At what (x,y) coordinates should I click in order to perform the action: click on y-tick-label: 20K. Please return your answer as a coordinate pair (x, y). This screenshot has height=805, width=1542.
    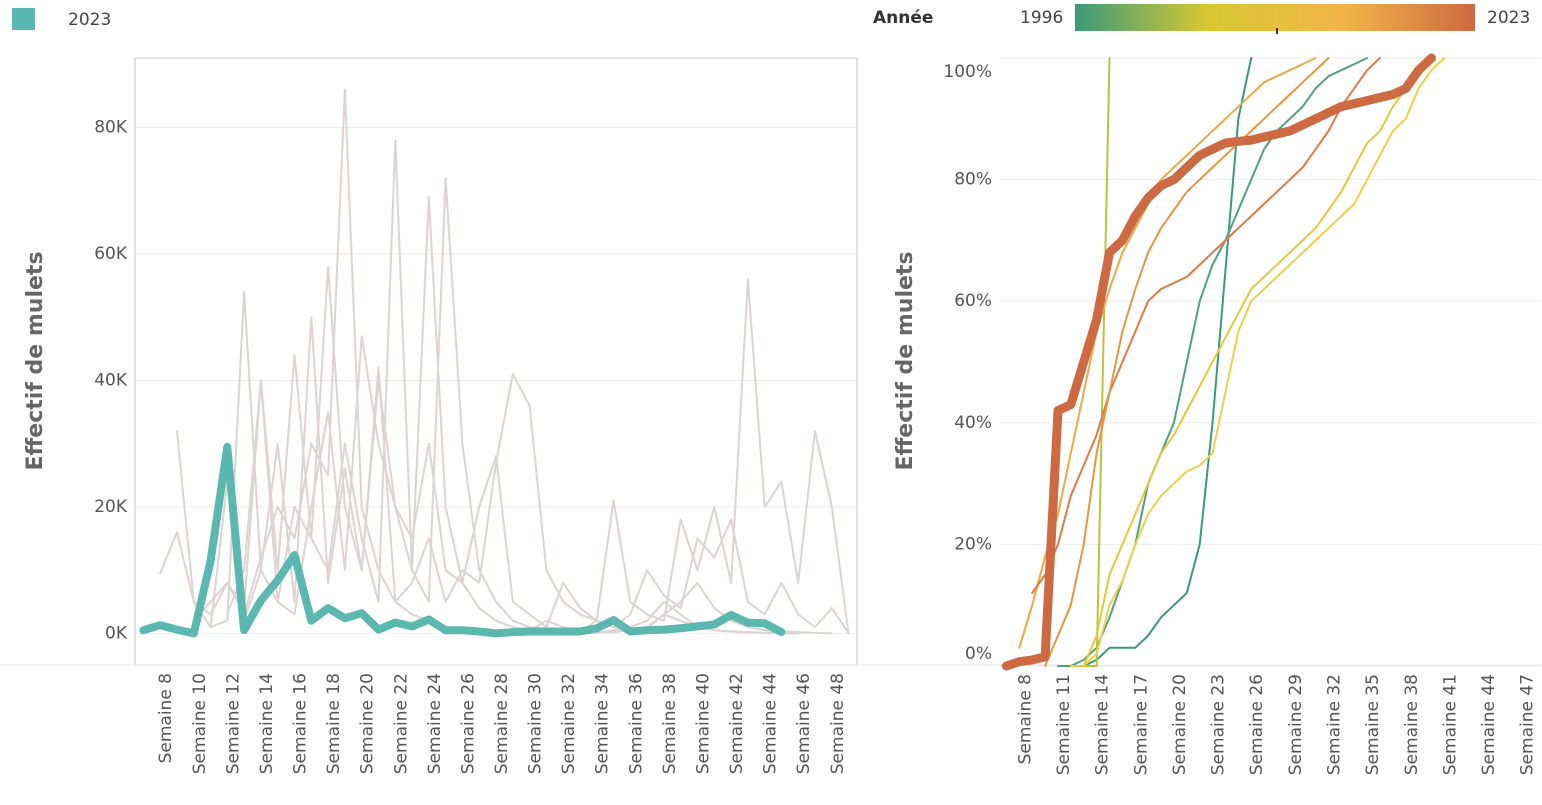
    Looking at the image, I should click on (111, 507).